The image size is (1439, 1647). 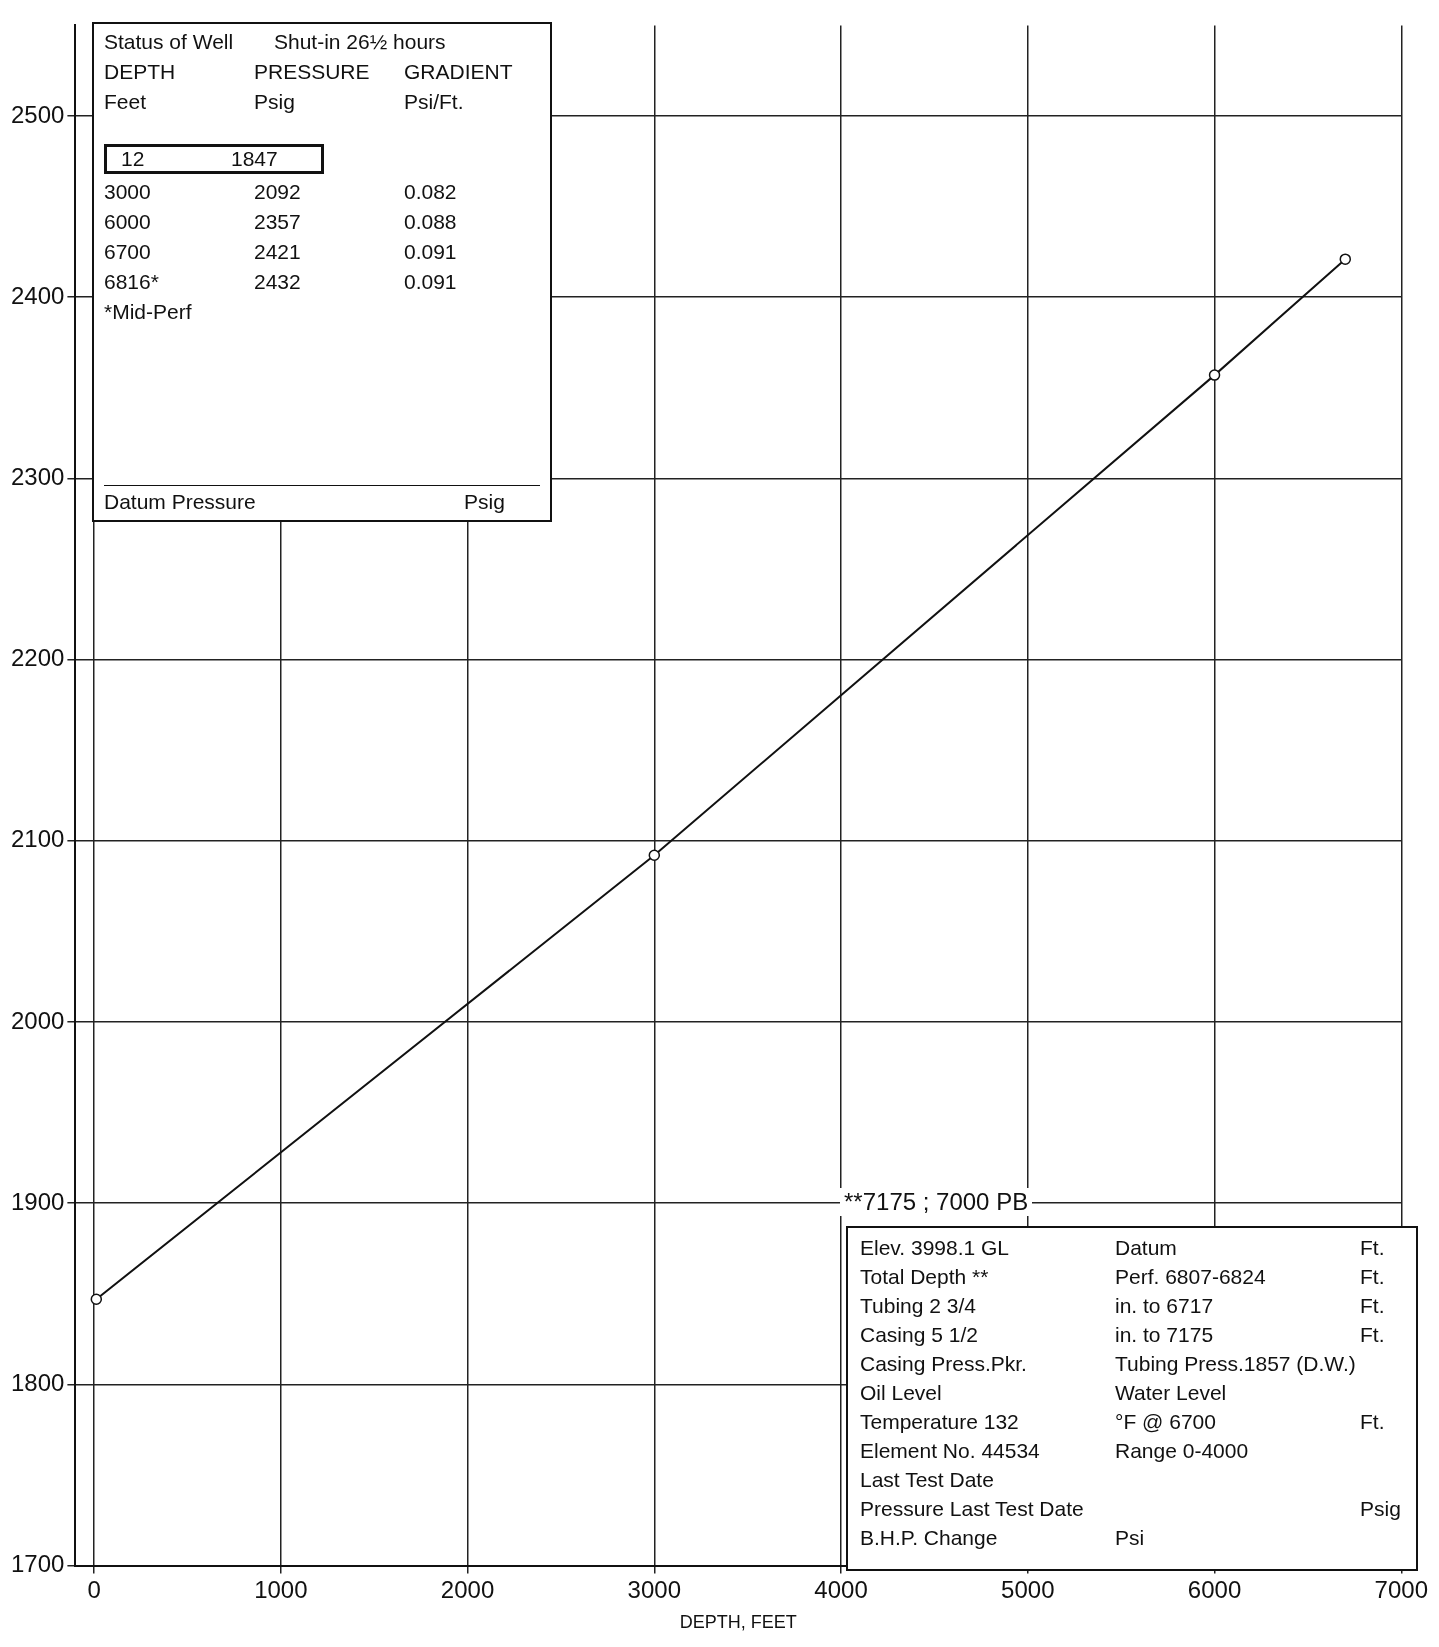 I want to click on text: 6816* 2432 0.091, so click(x=280, y=281).